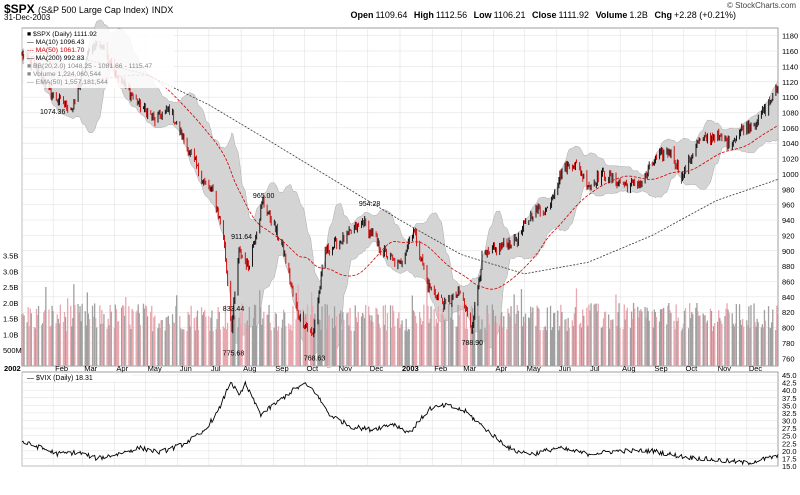  Describe the element at coordinates (789, 451) in the screenshot. I see `vix-tick-label: 20.0` at that location.